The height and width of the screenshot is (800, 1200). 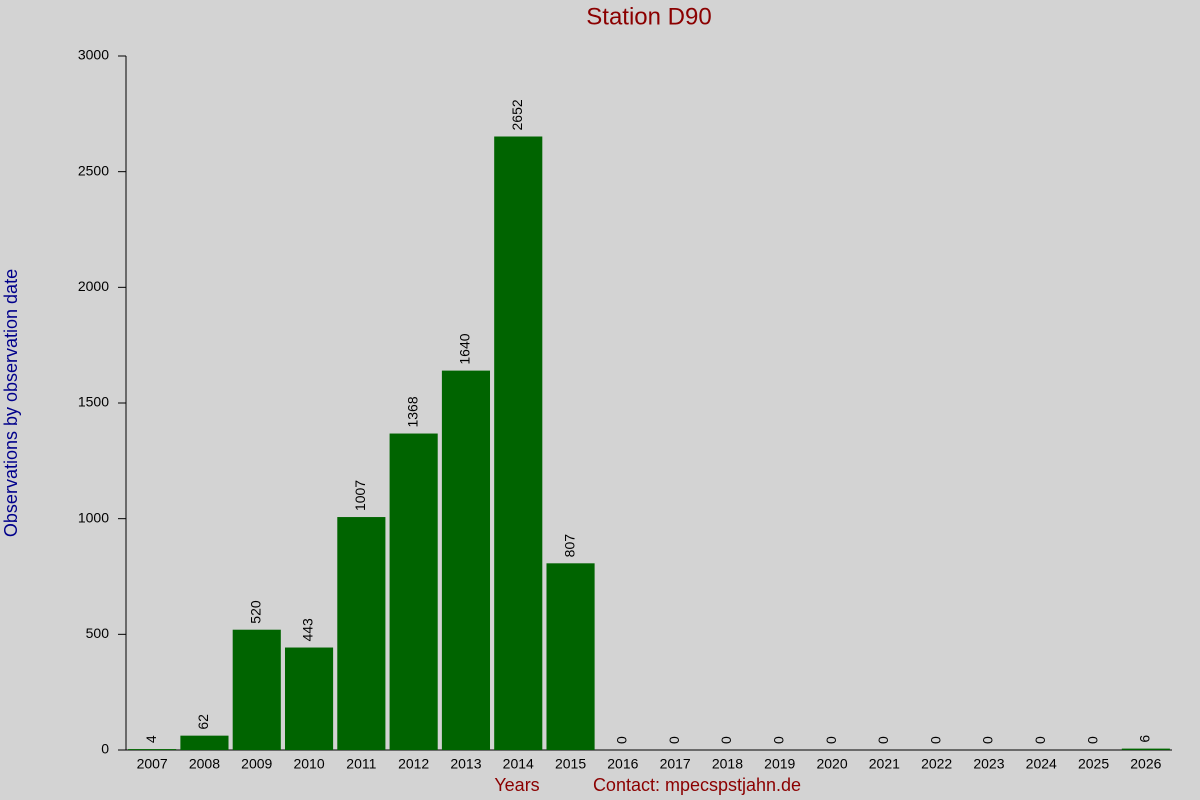 I want to click on contact: Contact: mpecs​pstjahn.de, so click(x=697, y=785).